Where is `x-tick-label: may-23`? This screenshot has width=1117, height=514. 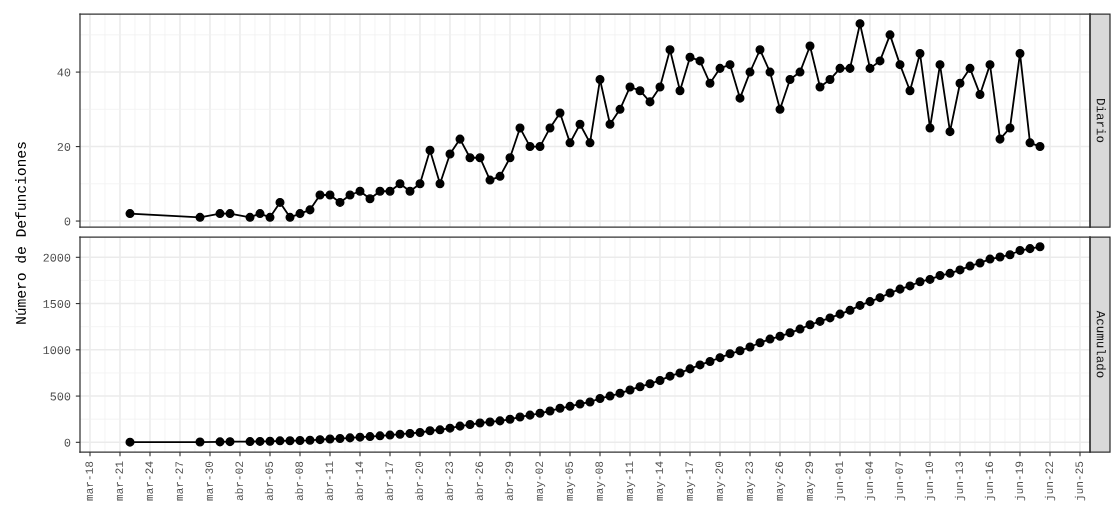
x-tick-label: may-23 is located at coordinates (750, 481).